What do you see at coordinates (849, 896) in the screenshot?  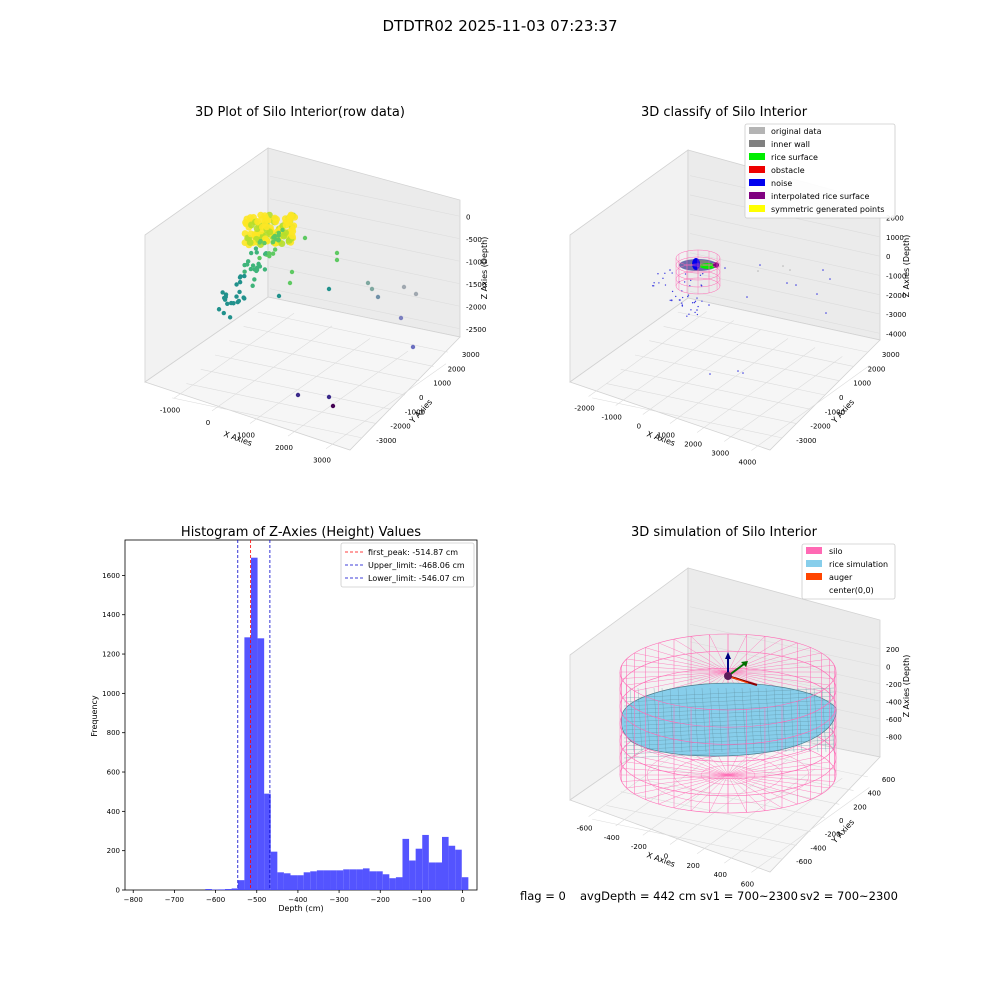 I see `status-sv2: sv2 = 700~2300` at bounding box center [849, 896].